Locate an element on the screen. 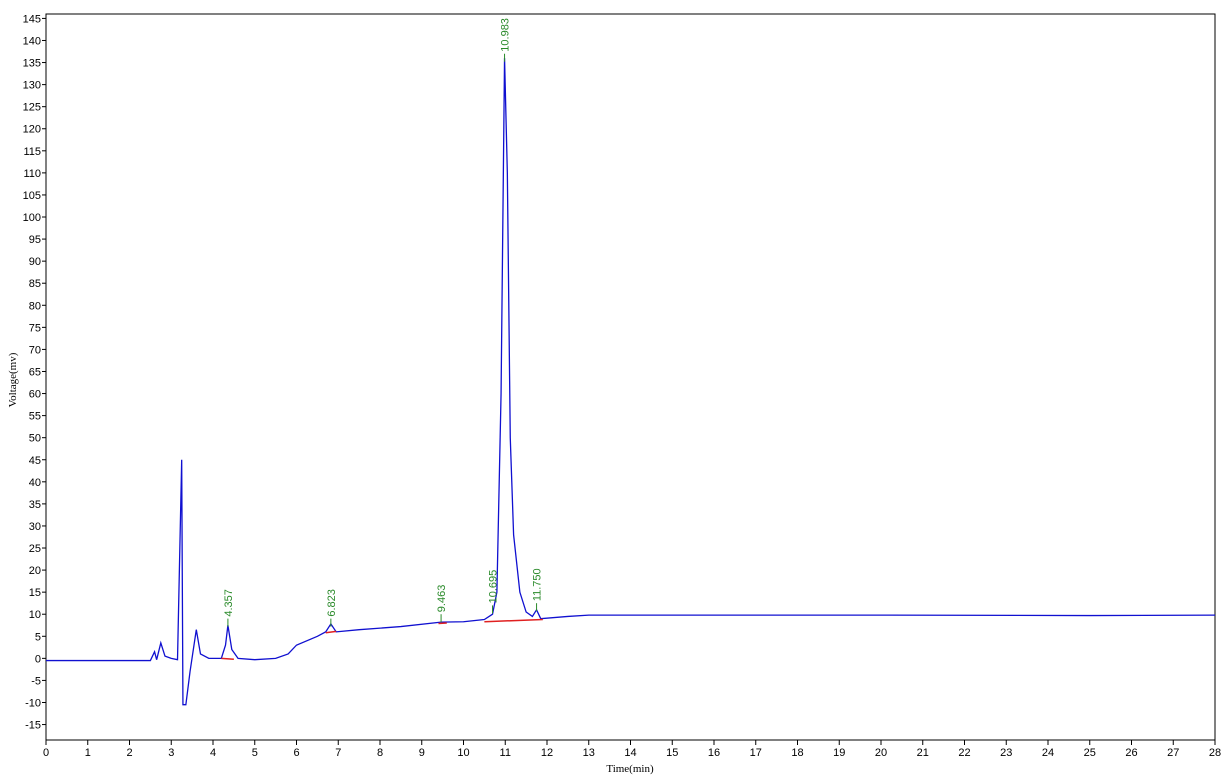 The image size is (1221, 779). x-tick-label: 5 is located at coordinates (255, 753).